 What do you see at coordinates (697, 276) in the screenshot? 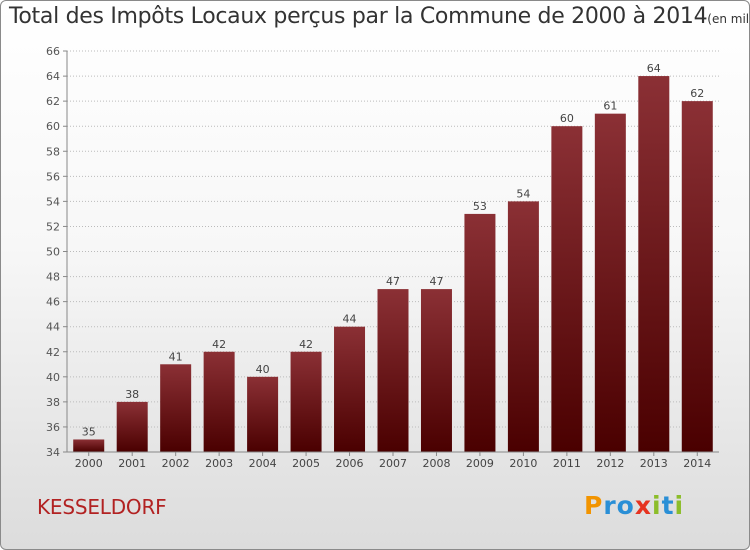
I see `bar-2014` at bounding box center [697, 276].